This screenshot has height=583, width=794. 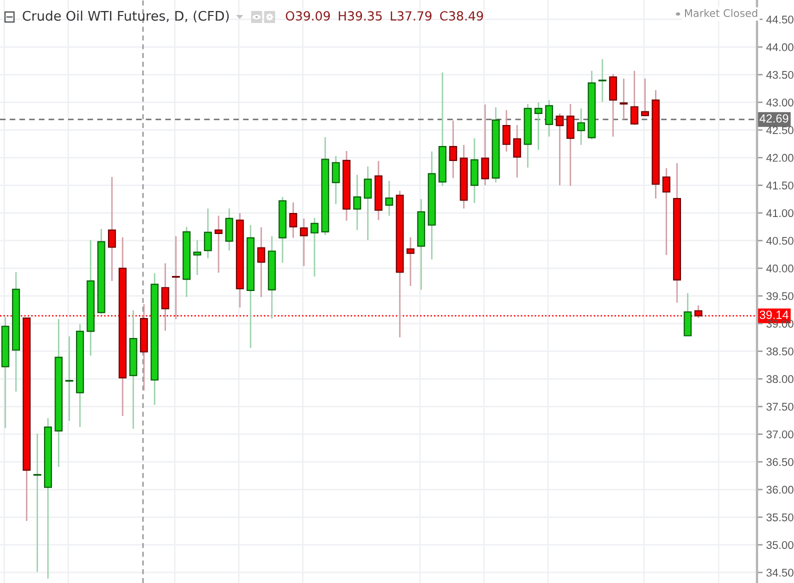 What do you see at coordinates (780, 268) in the screenshot?
I see `y-tick-label: 40.00` at bounding box center [780, 268].